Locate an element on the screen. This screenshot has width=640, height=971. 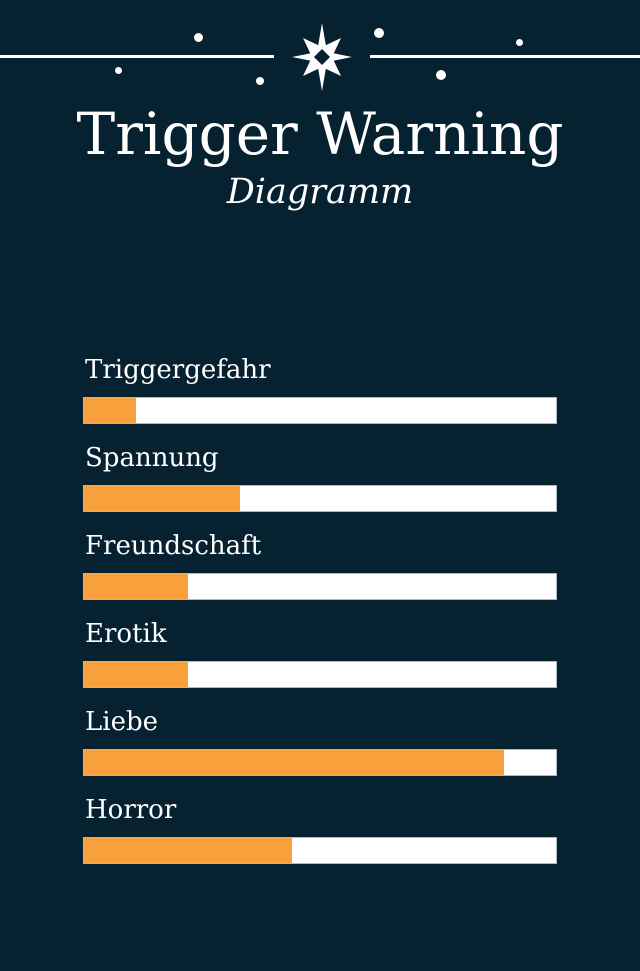
page-title: Trigger Warning is located at coordinates (320, 134).